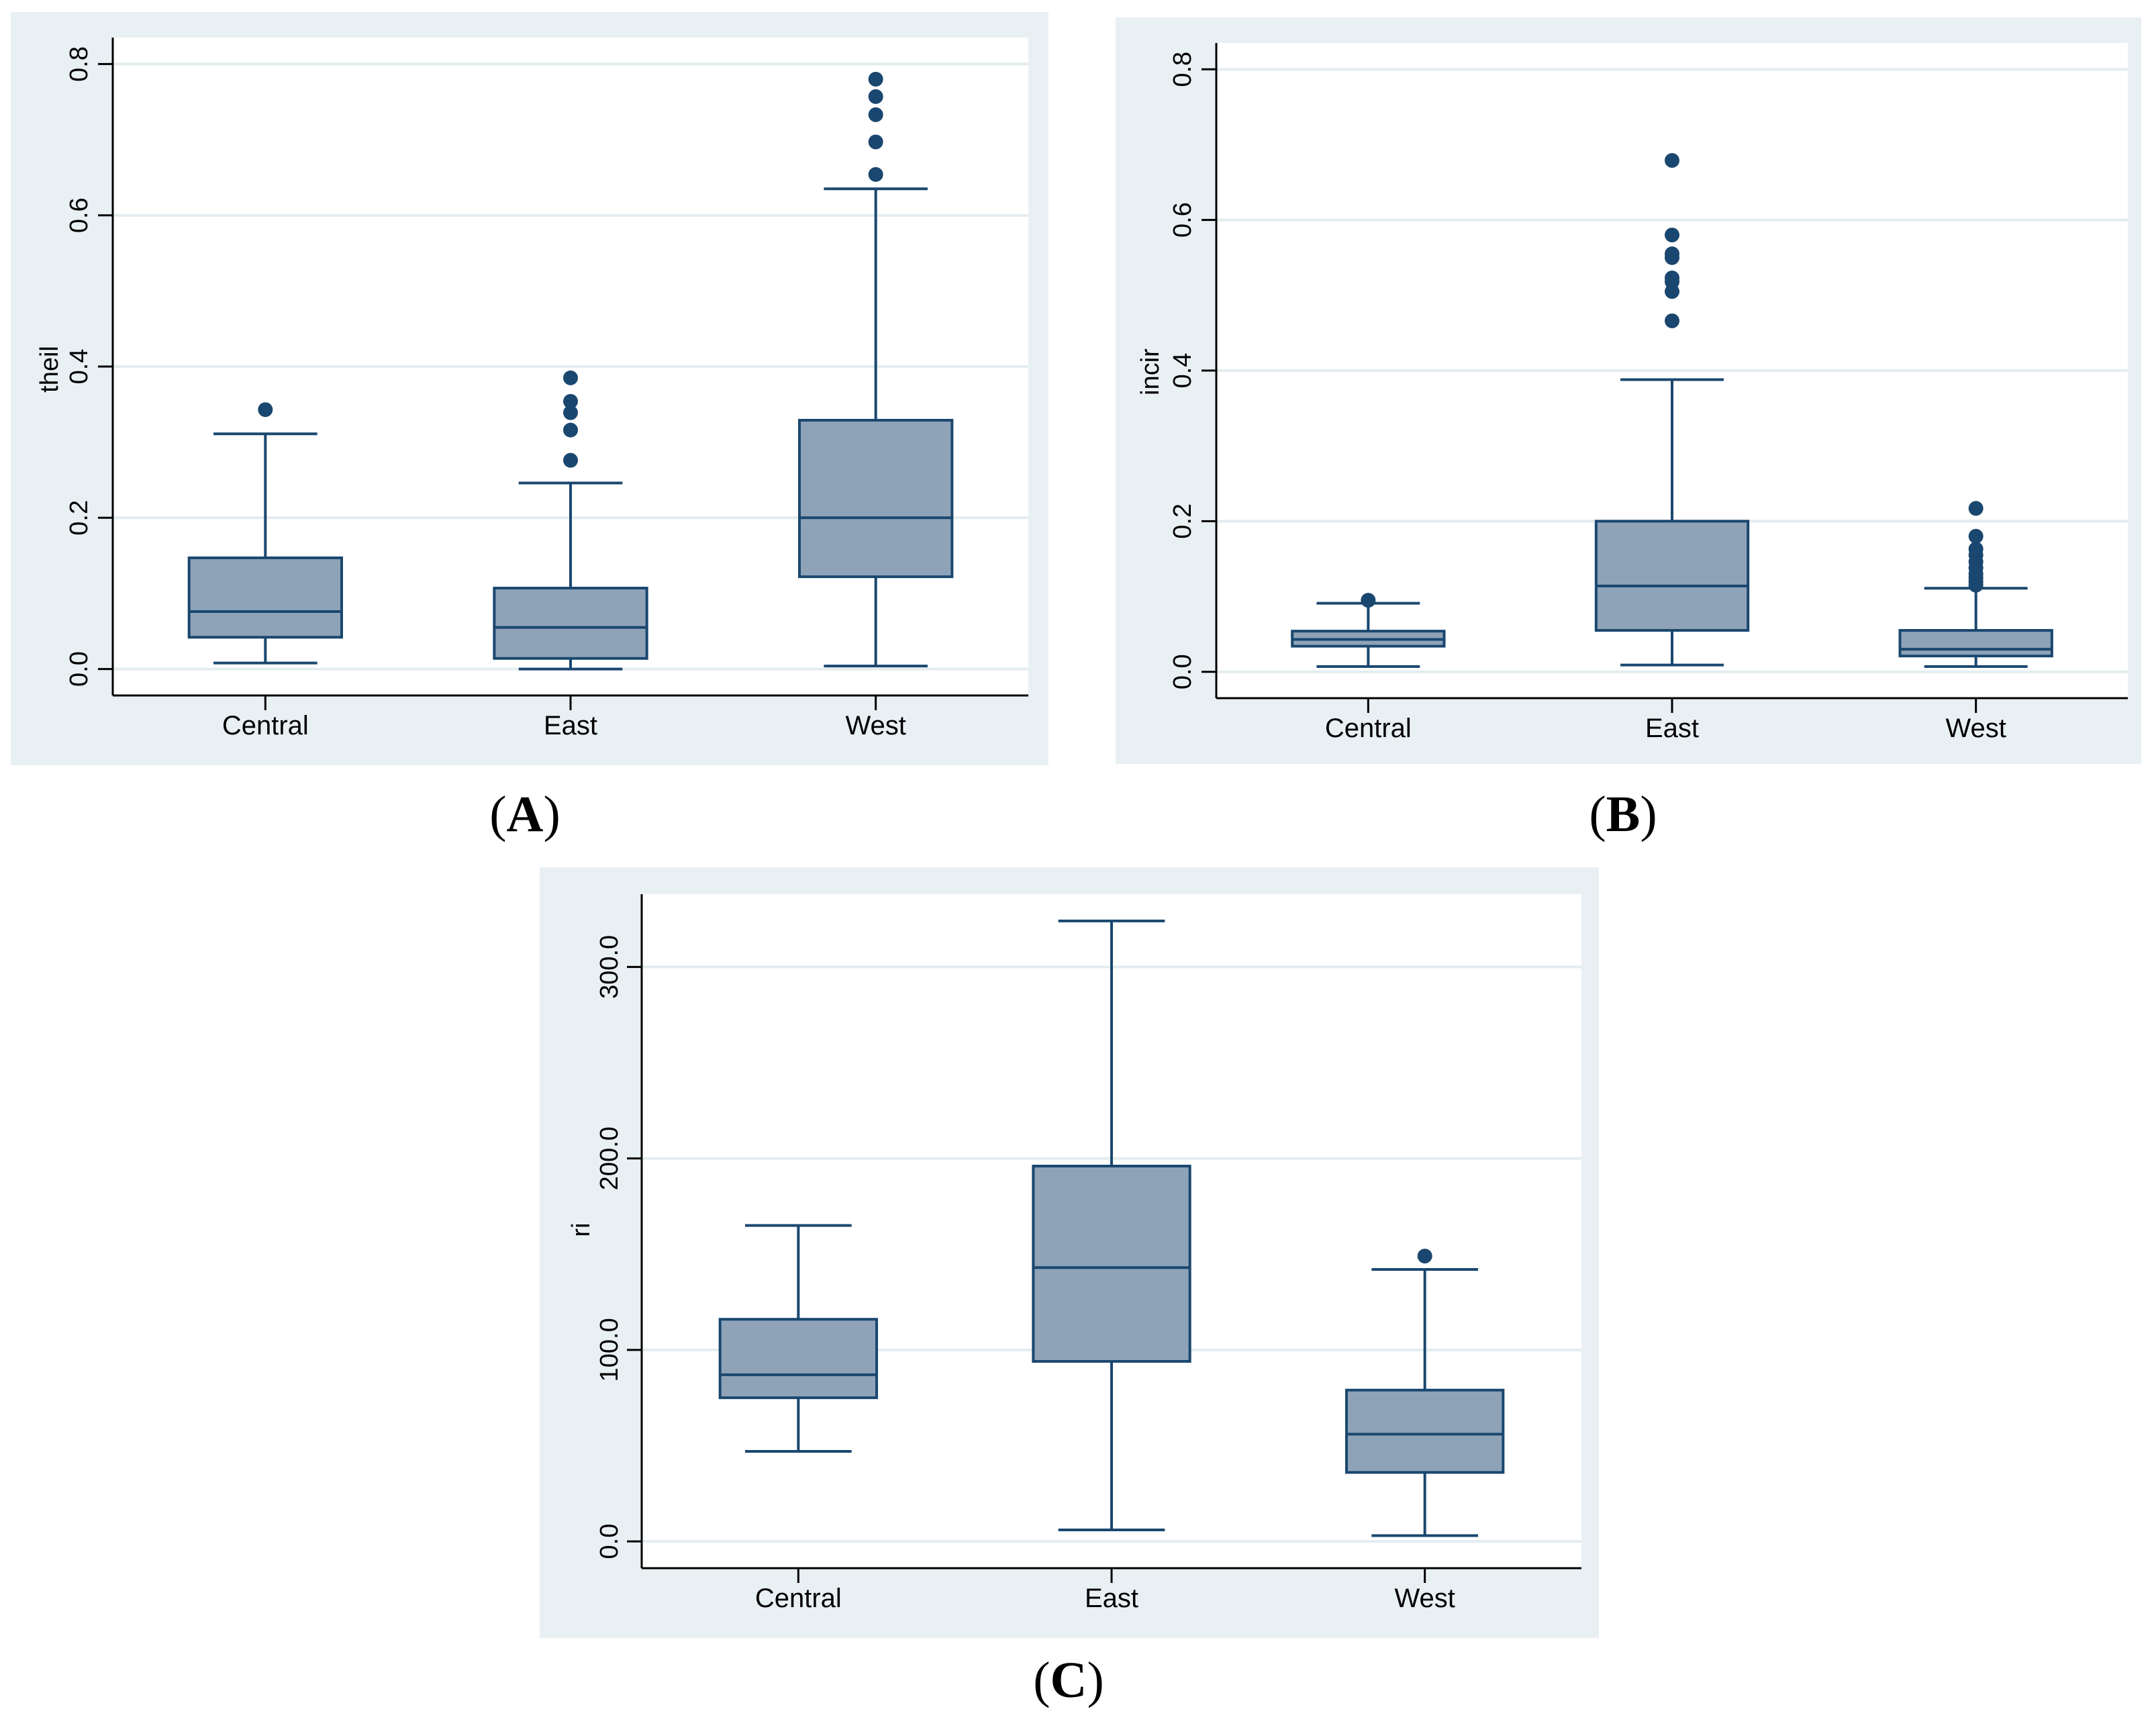 The image size is (2152, 1736). Describe the element at coordinates (1368, 600) in the screenshot. I see `chart-b-central-outlier` at that location.